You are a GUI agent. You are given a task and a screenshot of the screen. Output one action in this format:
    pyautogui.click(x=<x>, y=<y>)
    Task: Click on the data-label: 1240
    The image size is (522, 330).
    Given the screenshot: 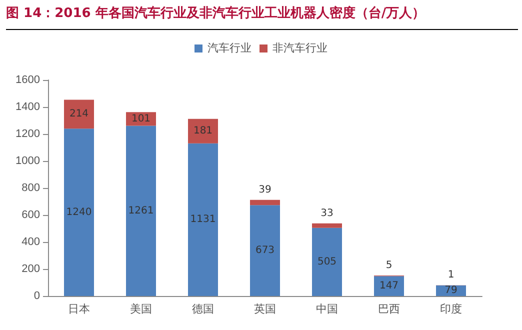 What is the action you would take?
    pyautogui.click(x=79, y=212)
    